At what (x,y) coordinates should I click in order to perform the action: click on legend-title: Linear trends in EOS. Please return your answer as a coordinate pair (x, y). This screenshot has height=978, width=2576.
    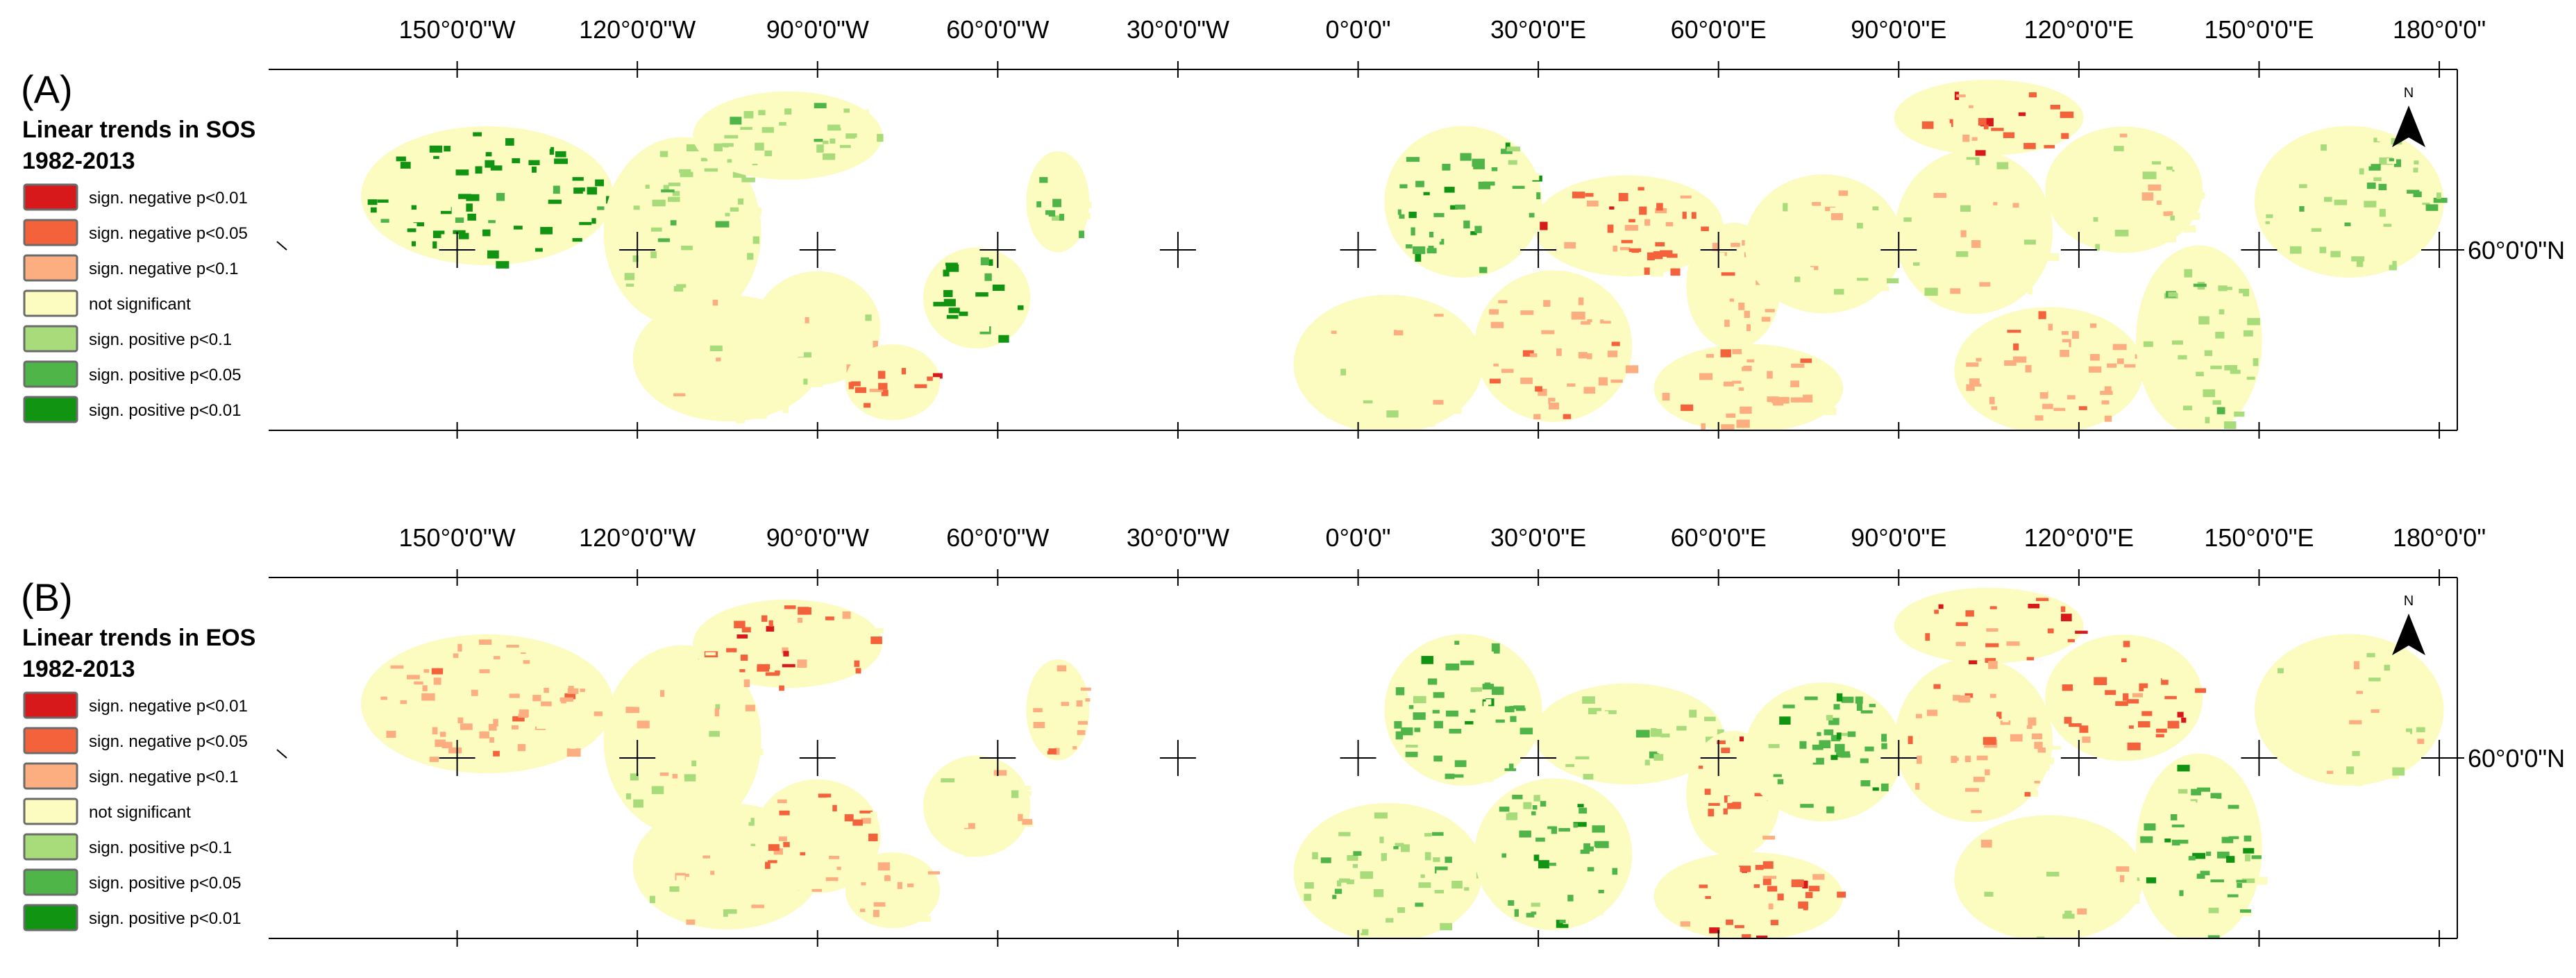
    Looking at the image, I should click on (138, 638).